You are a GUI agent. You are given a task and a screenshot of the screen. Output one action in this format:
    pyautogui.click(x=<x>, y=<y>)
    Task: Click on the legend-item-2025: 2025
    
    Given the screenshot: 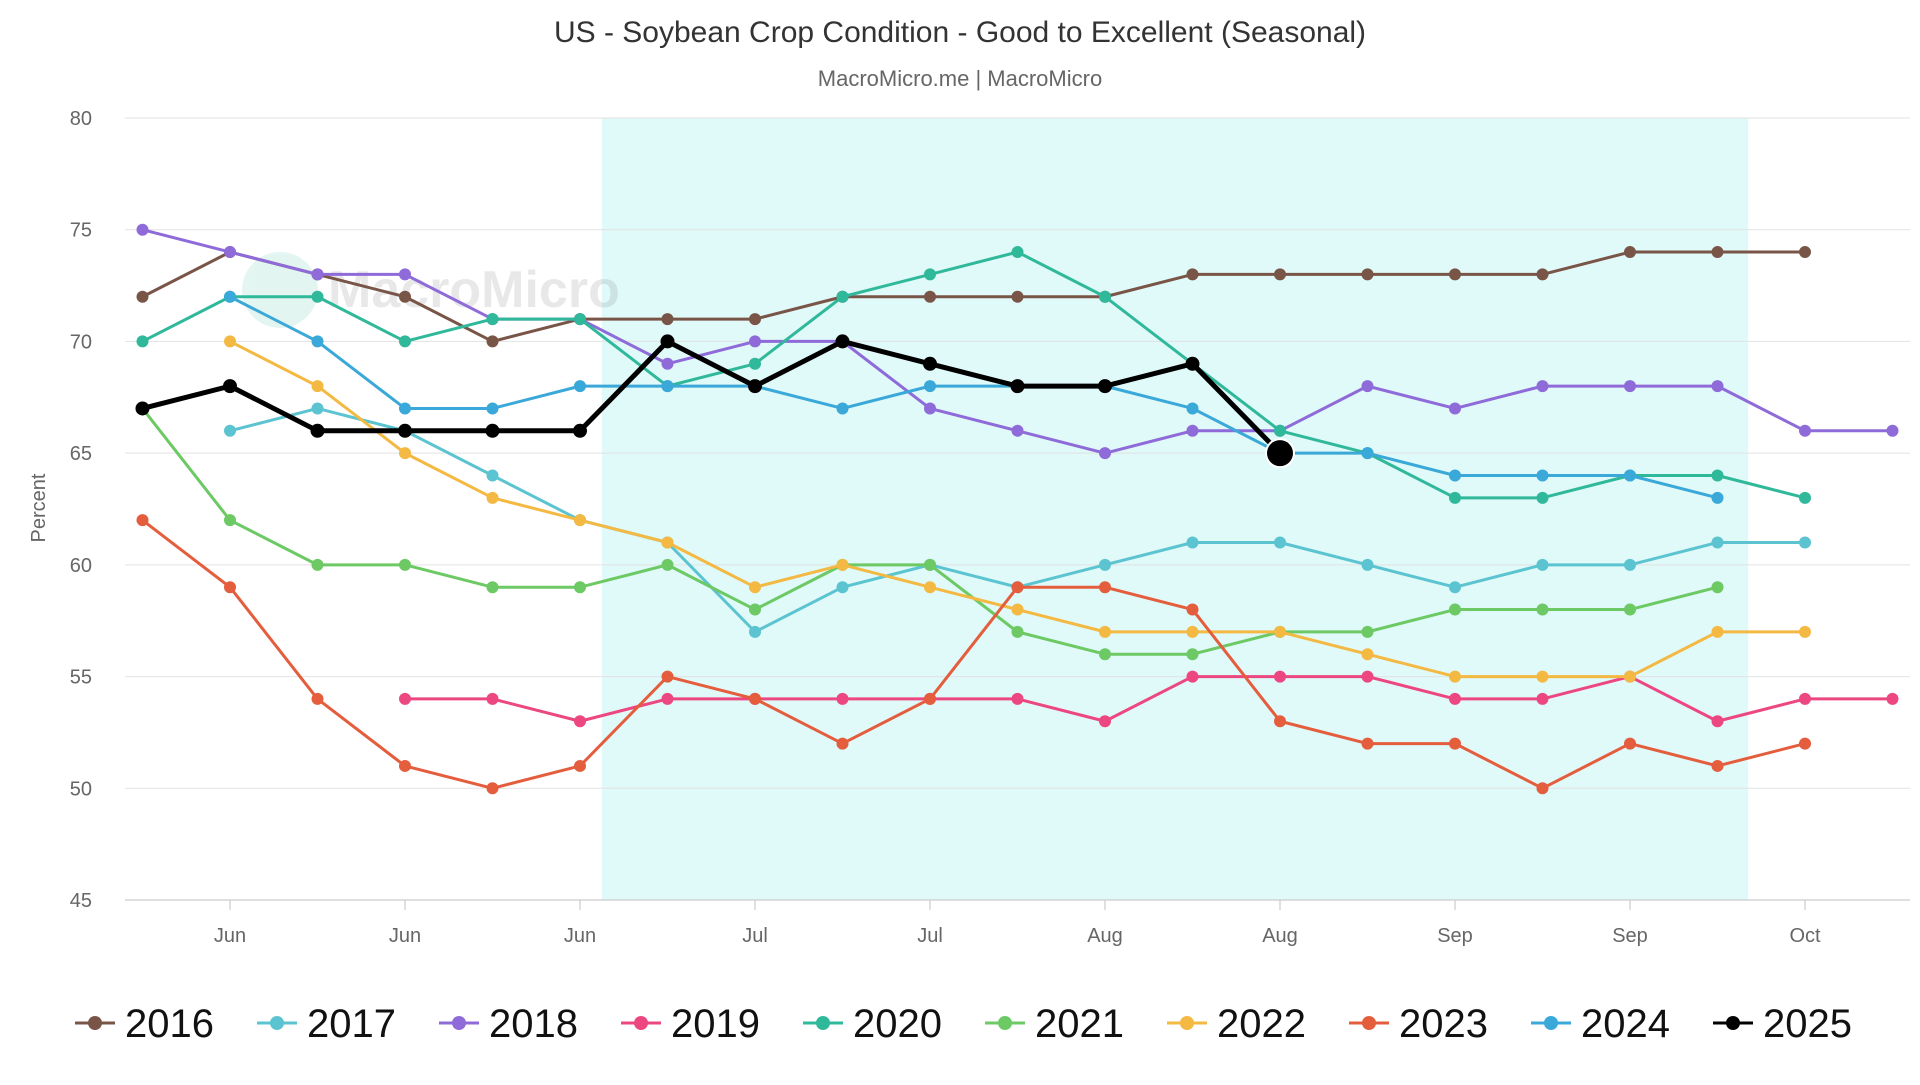 What is the action you would take?
    pyautogui.click(x=1782, y=1024)
    